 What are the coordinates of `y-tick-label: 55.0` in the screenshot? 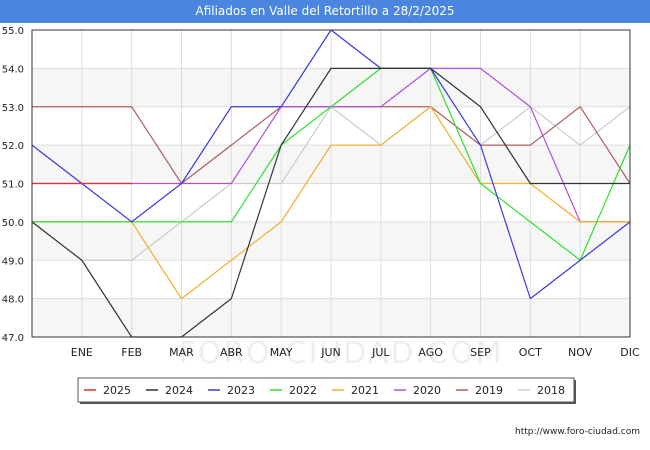 It's located at (13, 31).